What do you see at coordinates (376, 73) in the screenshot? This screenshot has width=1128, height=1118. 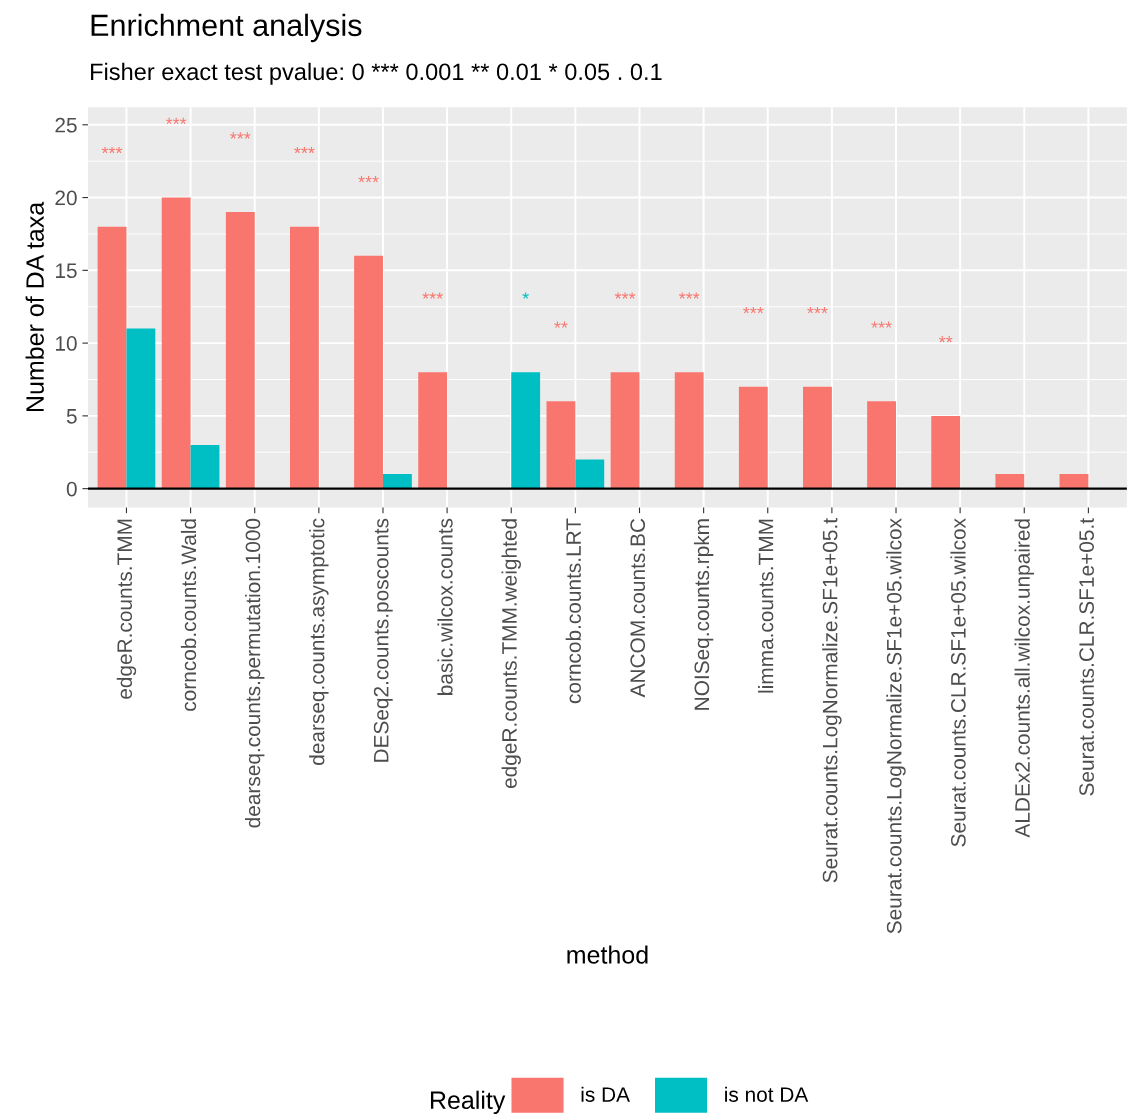 I see `chart-subtitle: Fisher exact test pvalue: 0 *** 0.001 ** 0.01 * 0.05 . 0.1` at bounding box center [376, 73].